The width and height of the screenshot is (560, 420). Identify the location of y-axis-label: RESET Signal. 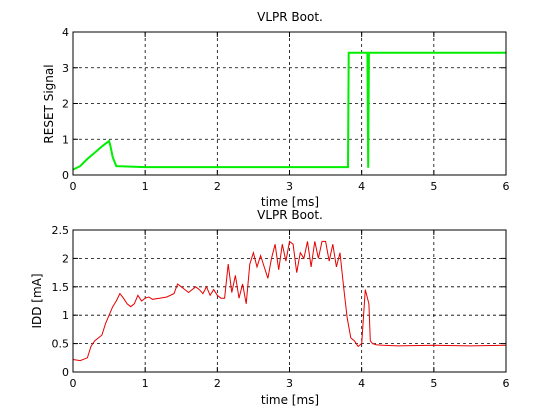
(49, 103).